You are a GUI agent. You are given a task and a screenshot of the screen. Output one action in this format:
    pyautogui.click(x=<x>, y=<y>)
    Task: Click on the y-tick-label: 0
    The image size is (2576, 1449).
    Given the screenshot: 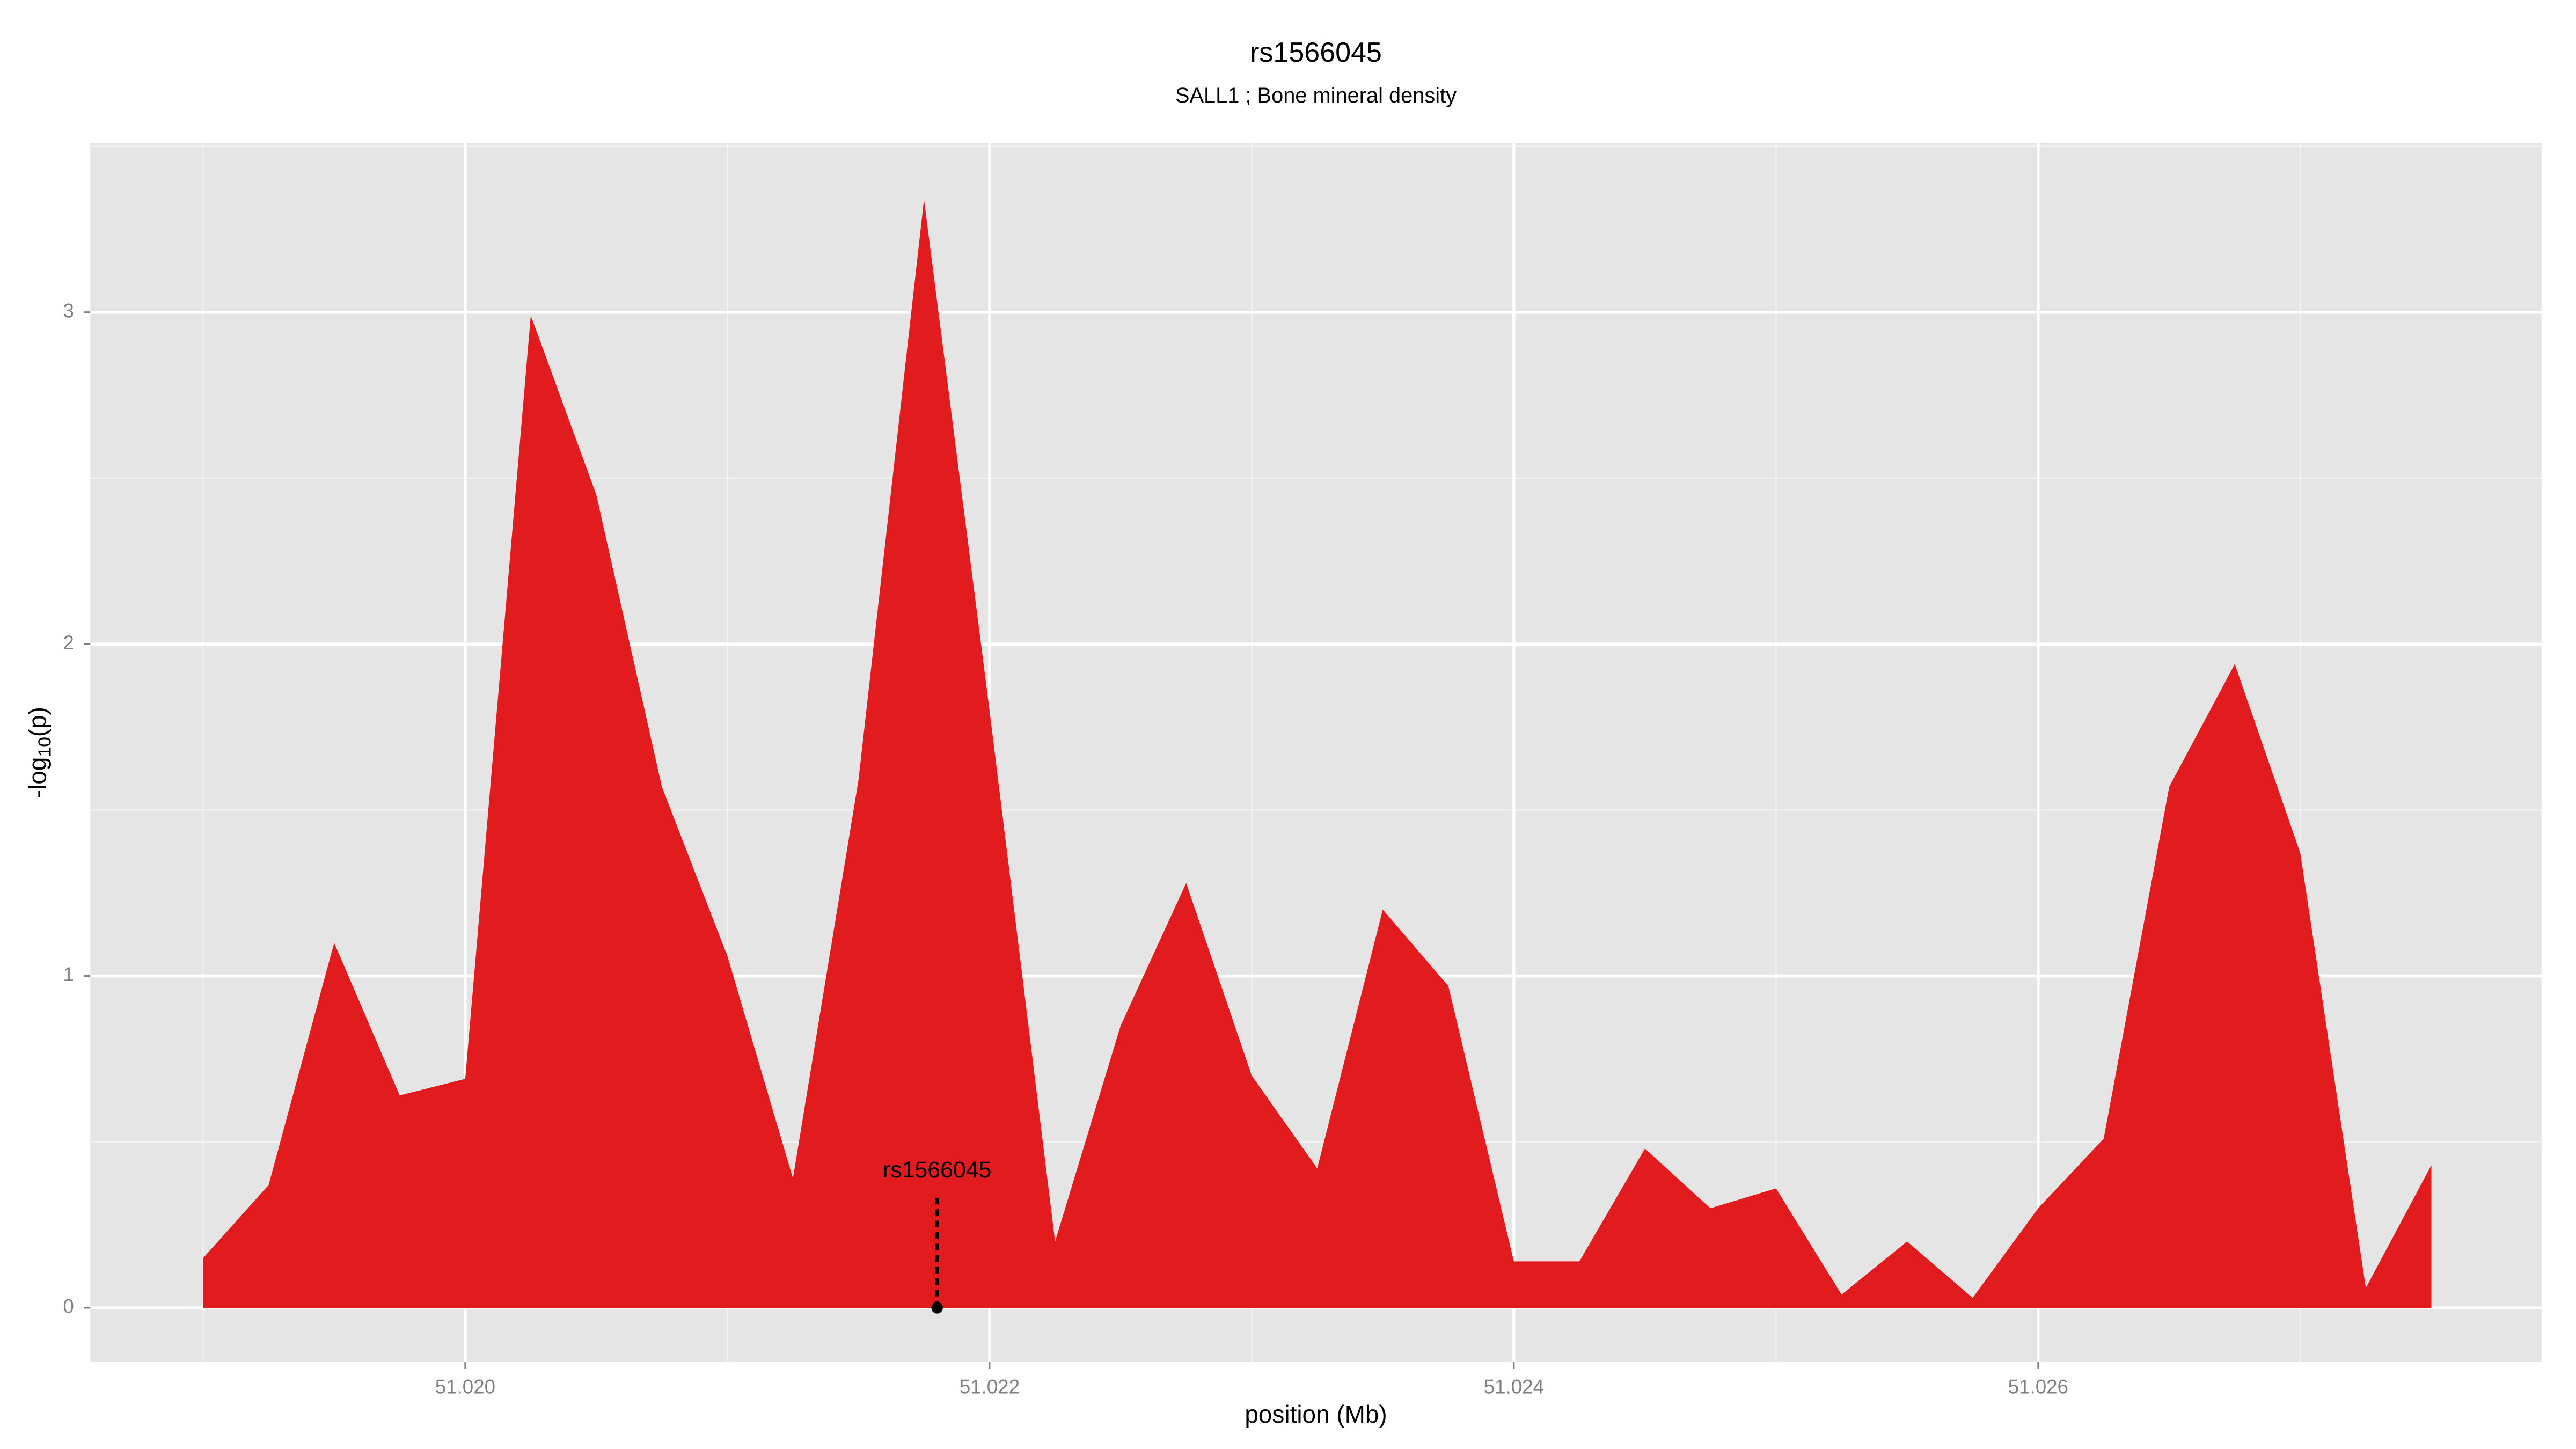 What is the action you would take?
    pyautogui.click(x=68, y=1307)
    